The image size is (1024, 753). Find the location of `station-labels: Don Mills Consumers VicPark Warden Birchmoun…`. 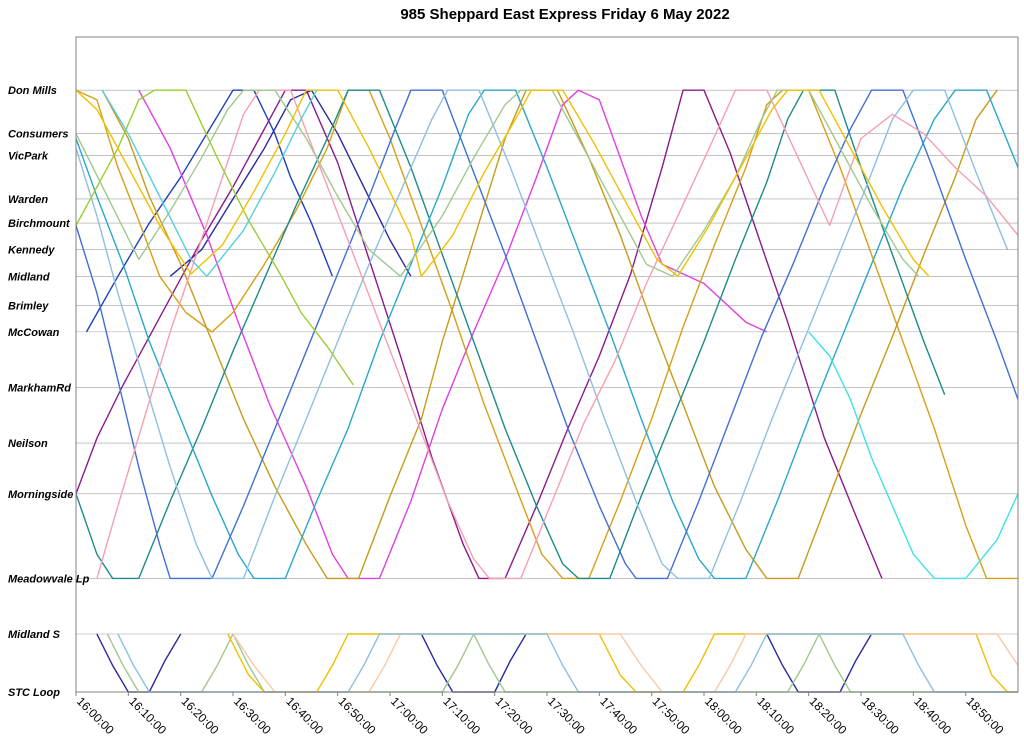

station-labels: Don Mills Consumers VicPark Warden Birchmoun… is located at coordinates (49, 392).